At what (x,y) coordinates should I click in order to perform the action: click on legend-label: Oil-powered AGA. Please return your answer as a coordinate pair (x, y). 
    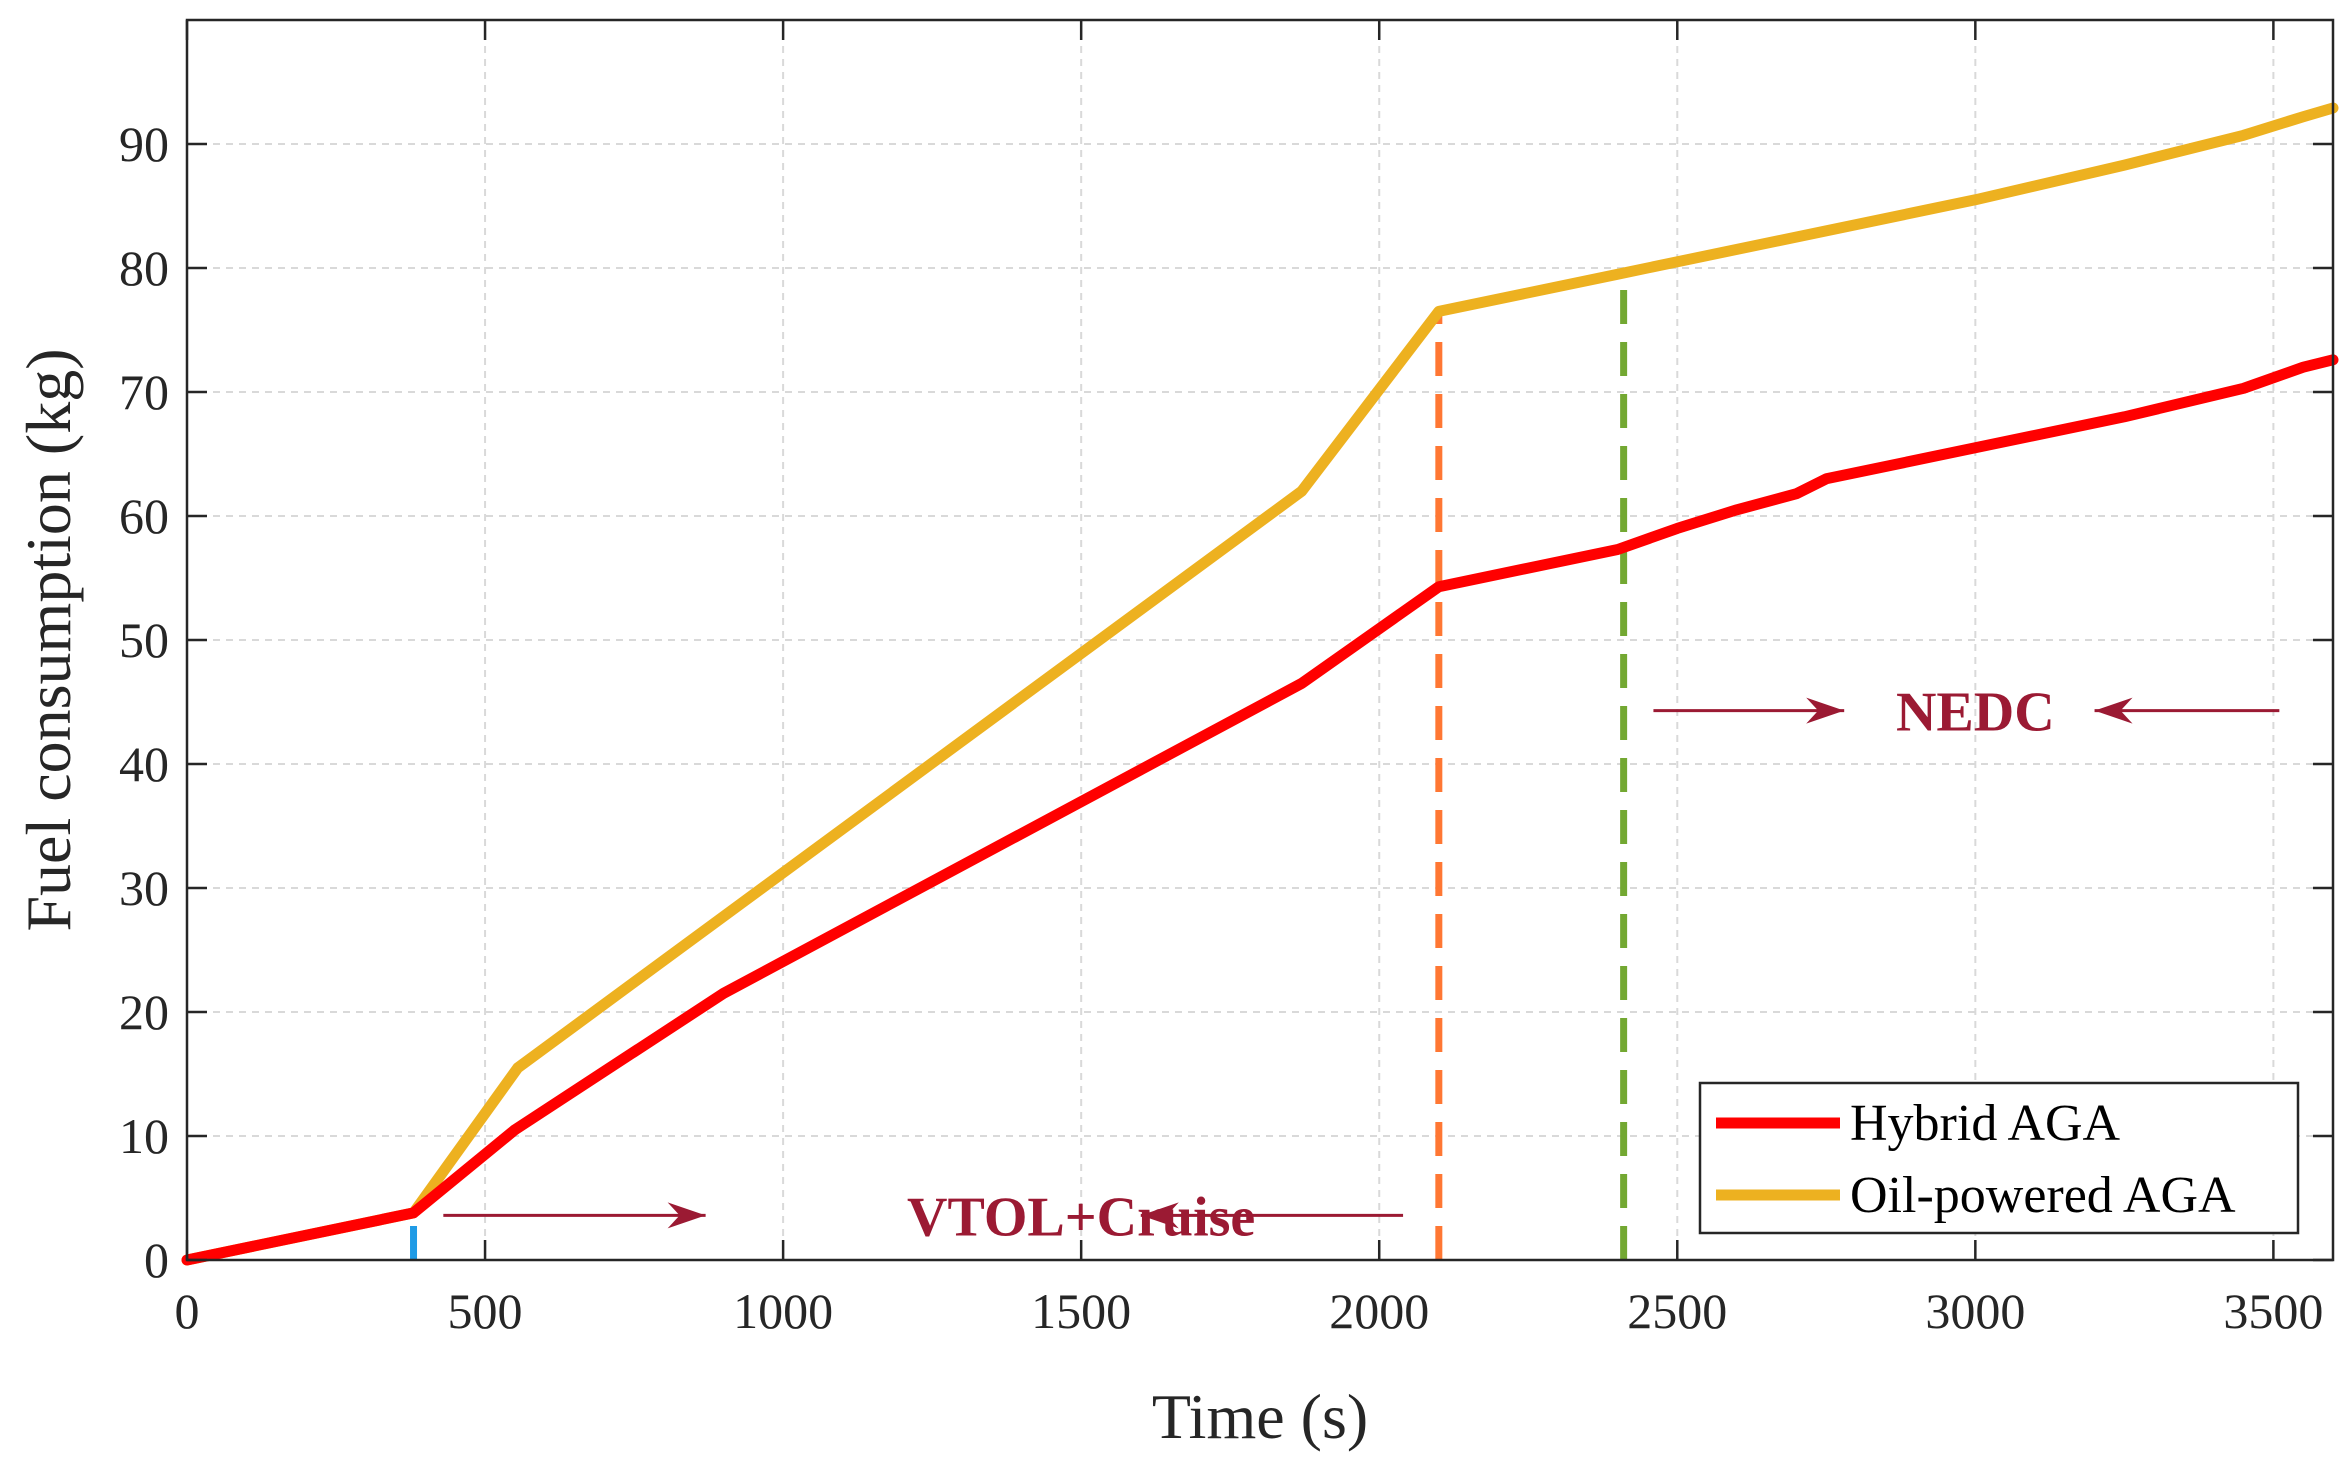
    Looking at the image, I should click on (2043, 1195).